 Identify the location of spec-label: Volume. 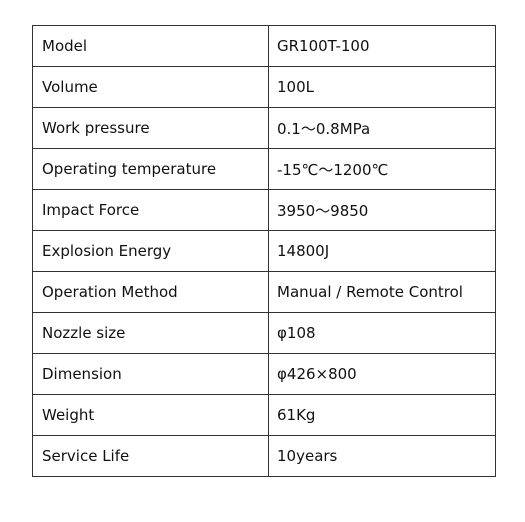
(150, 87).